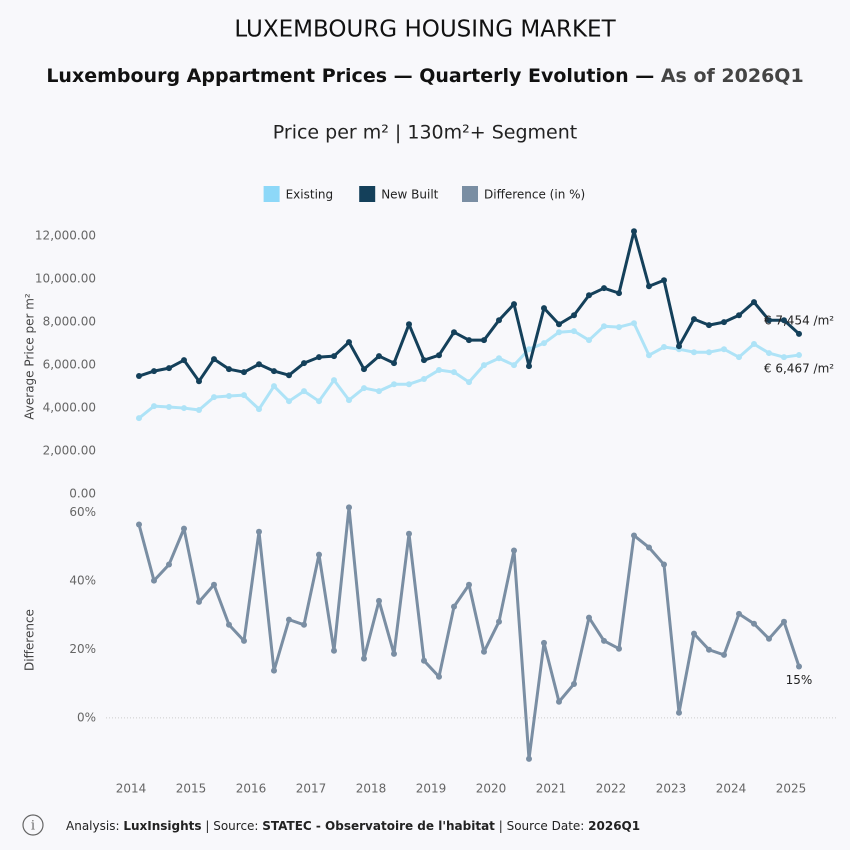 The width and height of the screenshot is (850, 850). I want to click on y-tick-label: 20%, so click(82, 649).